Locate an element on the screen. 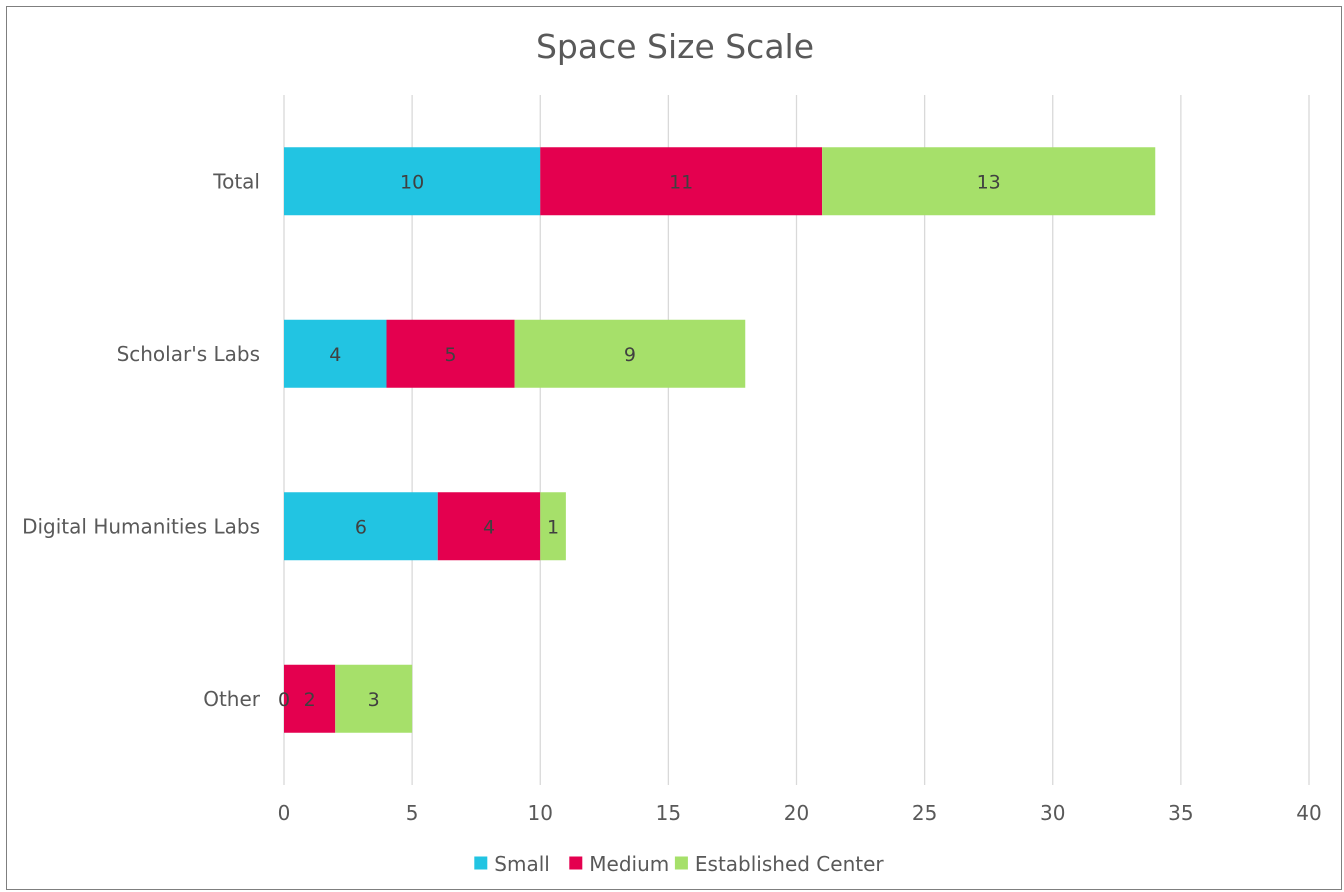 The image size is (1344, 892). legend-label: Medium is located at coordinates (629, 864).